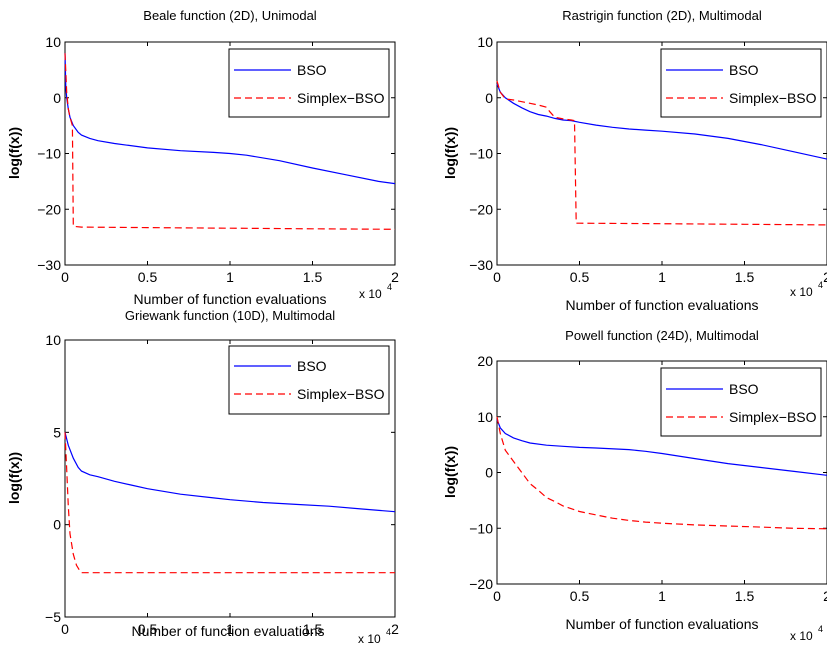 The width and height of the screenshot is (827, 649). Describe the element at coordinates (662, 335) in the screenshot. I see `subplot-title: Powell function (24D), Multimodal` at that location.